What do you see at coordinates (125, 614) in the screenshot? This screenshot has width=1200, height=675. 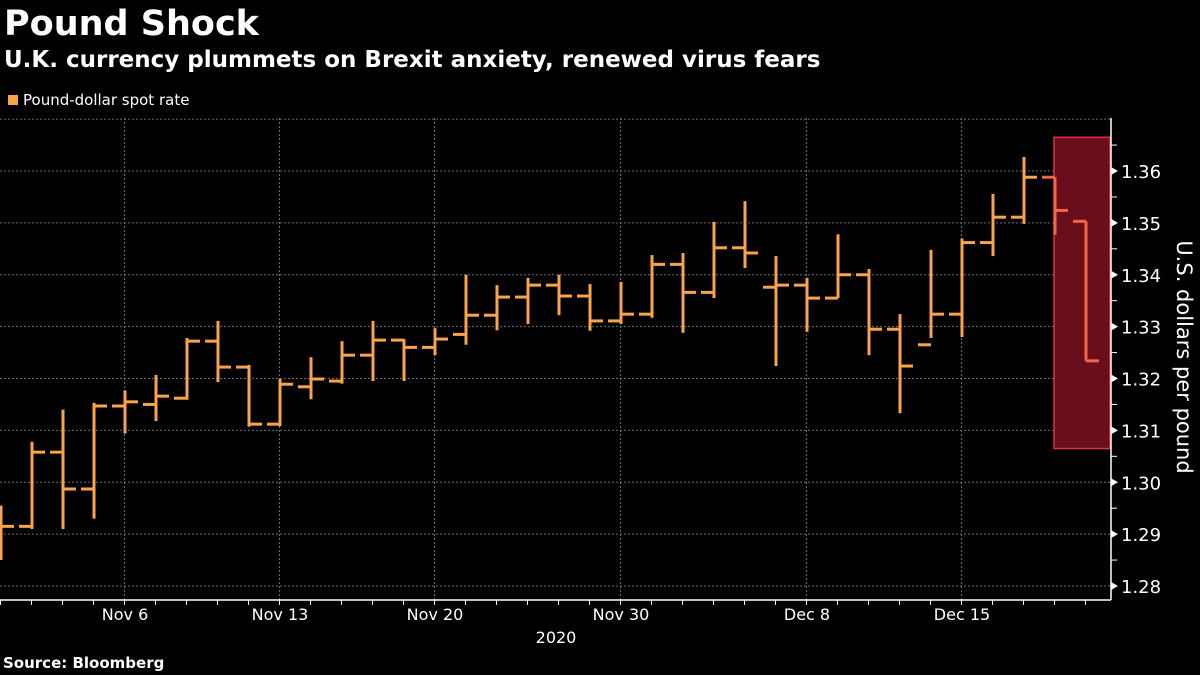 I see `x-tick-label: Nov 6` at bounding box center [125, 614].